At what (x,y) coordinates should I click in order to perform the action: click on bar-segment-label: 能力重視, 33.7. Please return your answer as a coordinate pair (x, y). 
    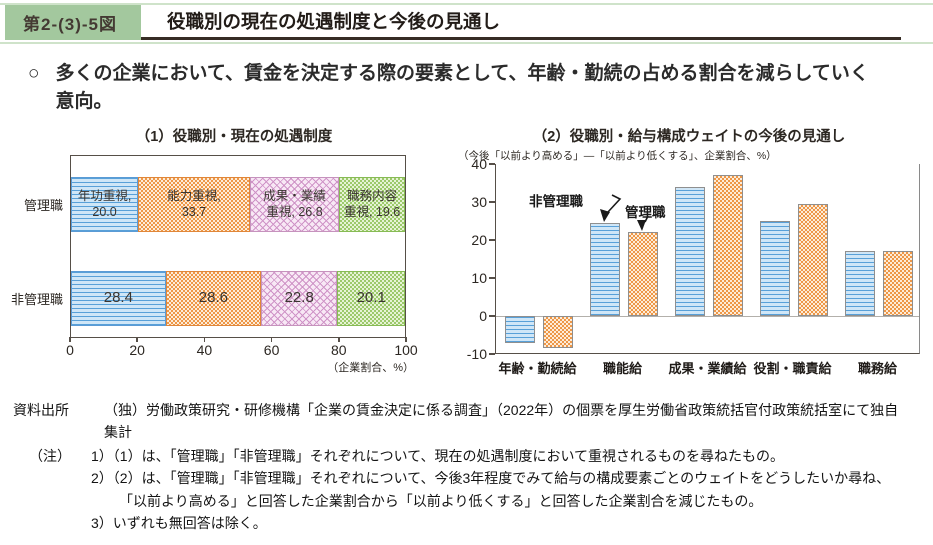
    Looking at the image, I should click on (194, 203).